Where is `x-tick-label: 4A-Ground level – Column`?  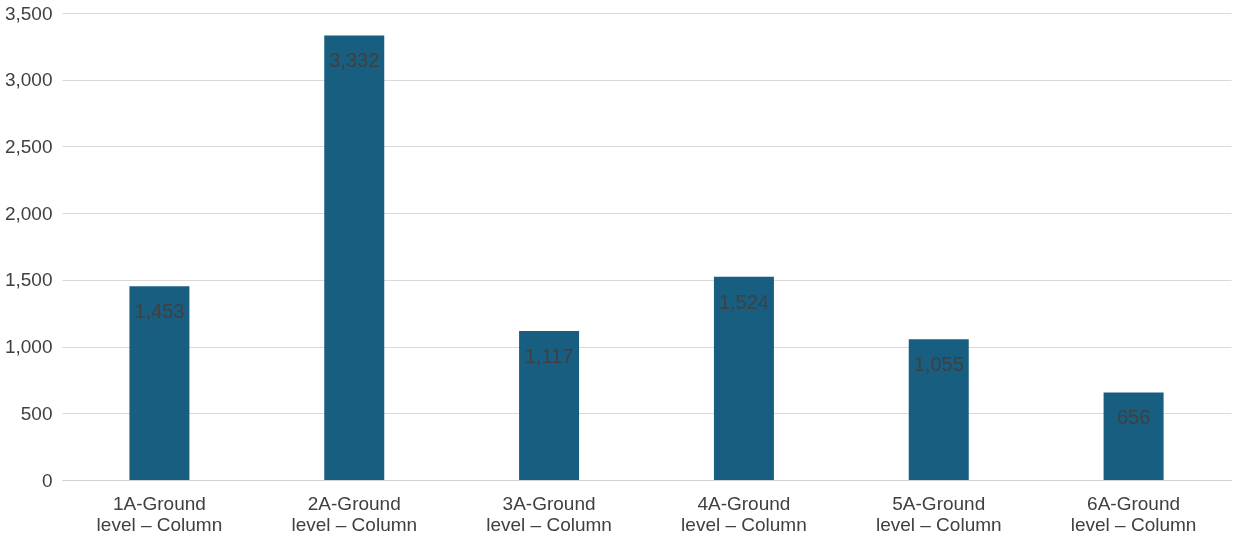 x-tick-label: 4A-Ground level – Column is located at coordinates (744, 513).